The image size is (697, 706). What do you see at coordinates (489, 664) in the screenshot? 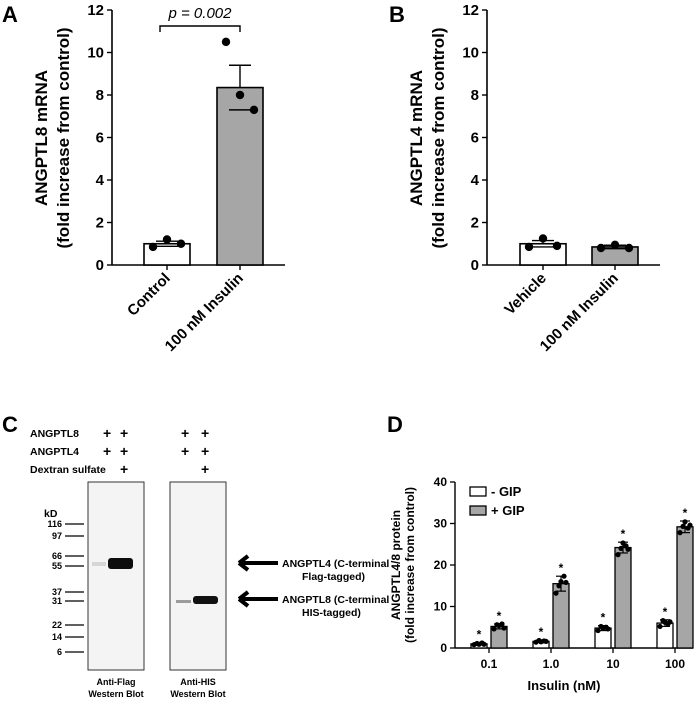
I see `x-tick-label: 0.1` at bounding box center [489, 664].